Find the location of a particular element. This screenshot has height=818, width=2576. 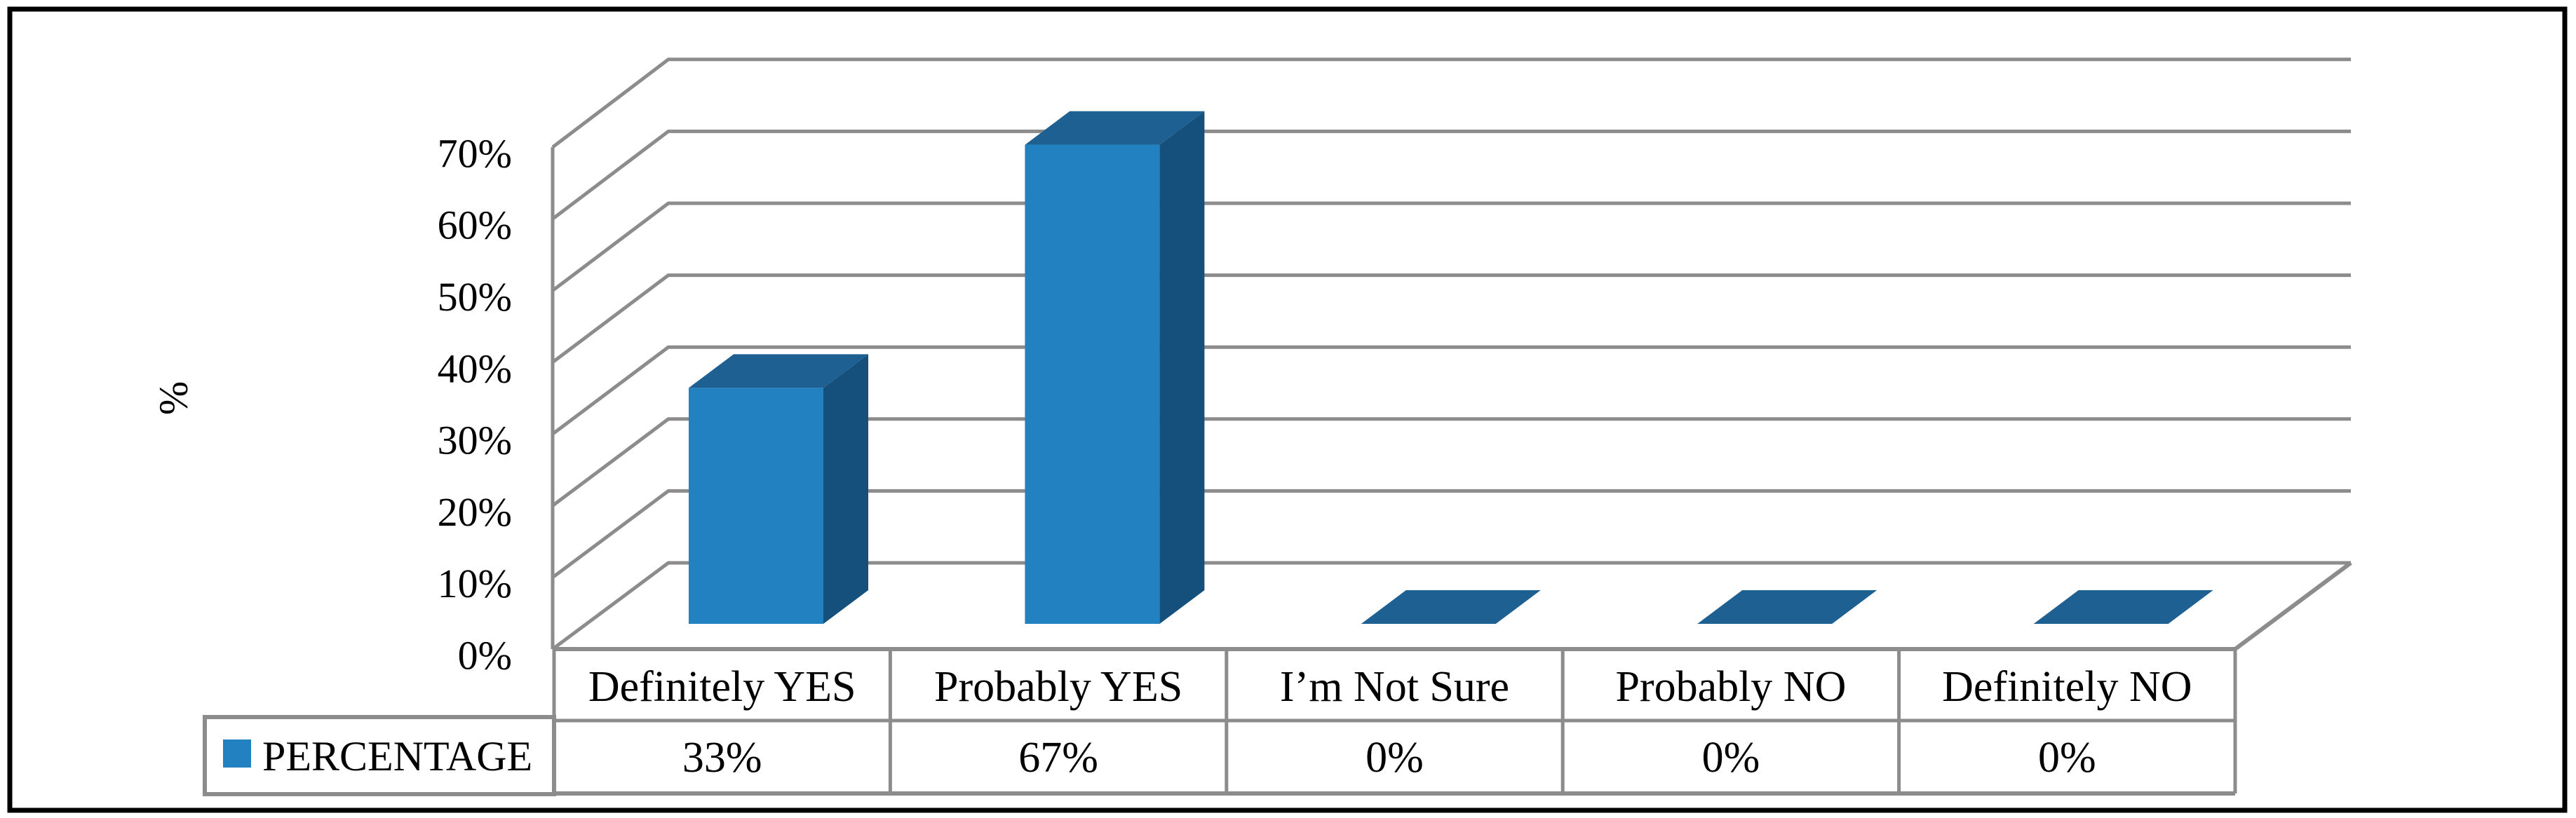

legend-series-label: PERCENTAGE is located at coordinates (397, 756).